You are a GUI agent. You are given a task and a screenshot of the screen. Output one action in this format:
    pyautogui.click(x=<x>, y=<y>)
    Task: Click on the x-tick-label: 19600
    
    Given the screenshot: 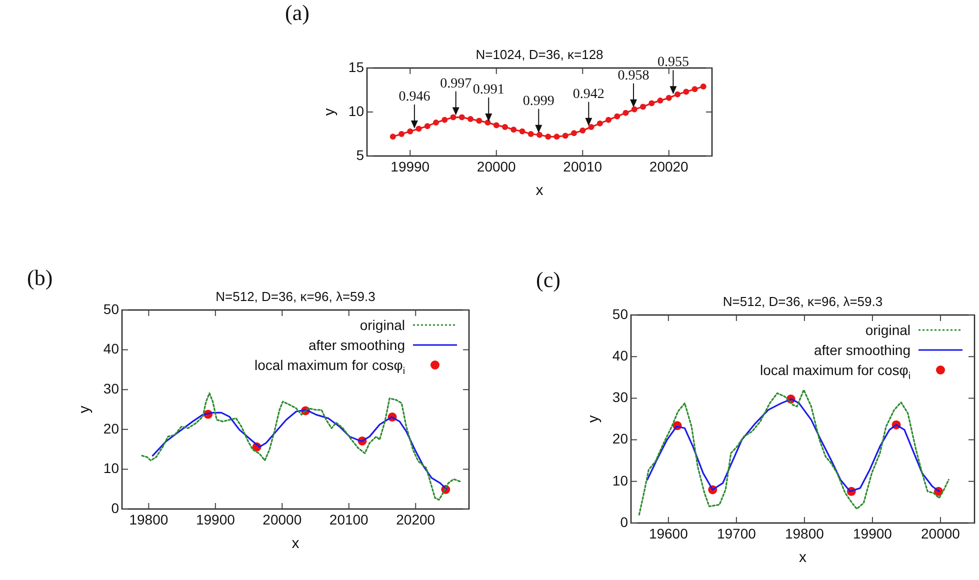 What is the action you would take?
    pyautogui.click(x=668, y=533)
    